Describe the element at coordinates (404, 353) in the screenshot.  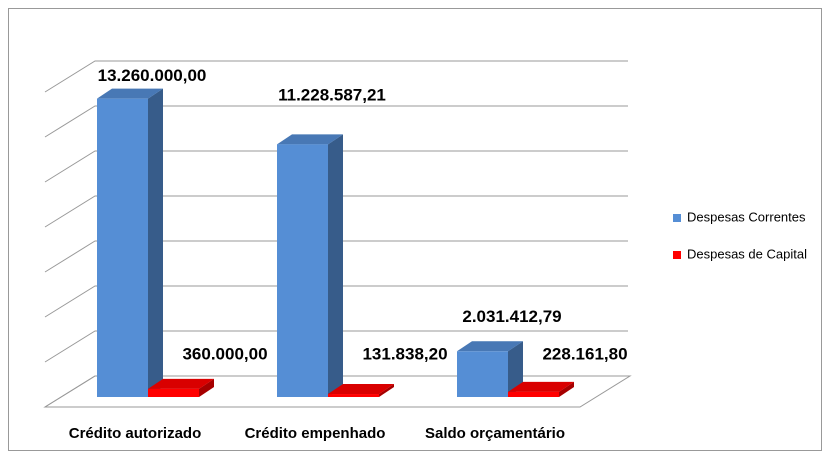
I see `data-label: 131.838,20` at that location.